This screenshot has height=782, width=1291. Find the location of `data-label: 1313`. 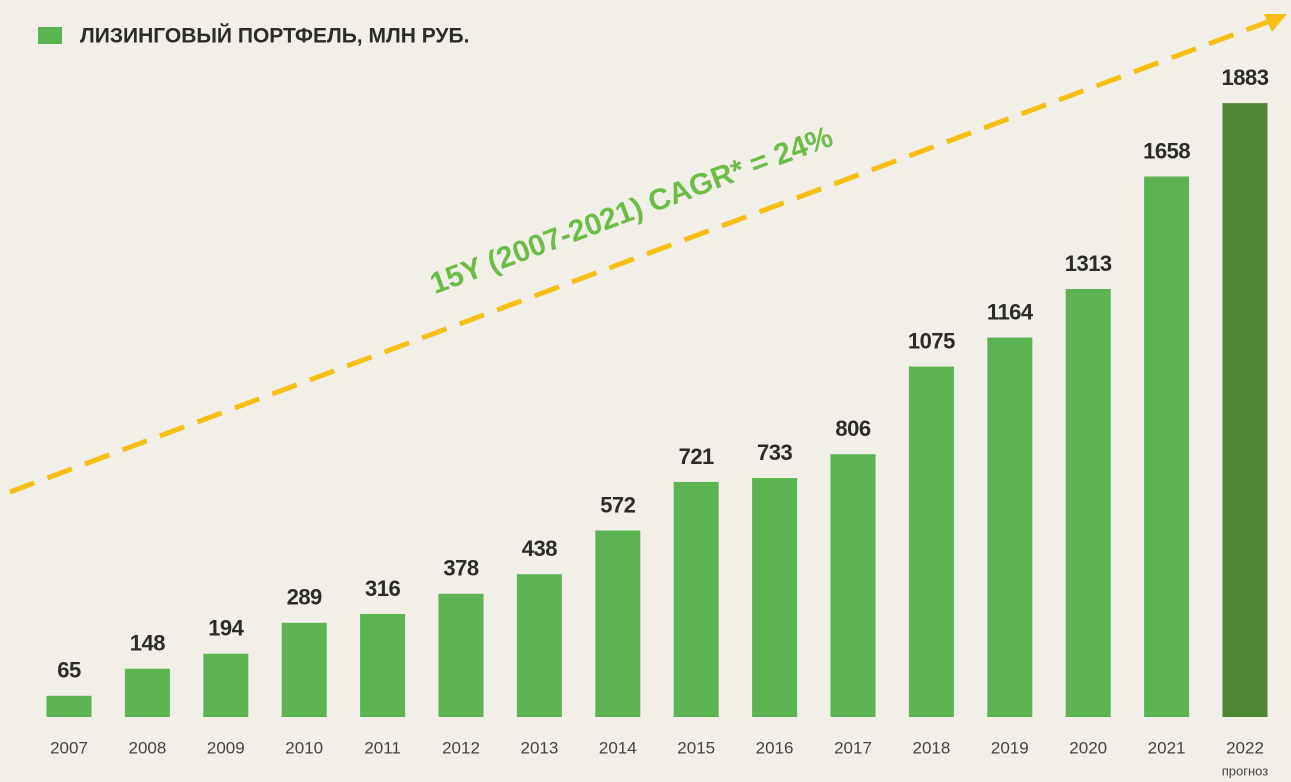

data-label: 1313 is located at coordinates (1088, 263).